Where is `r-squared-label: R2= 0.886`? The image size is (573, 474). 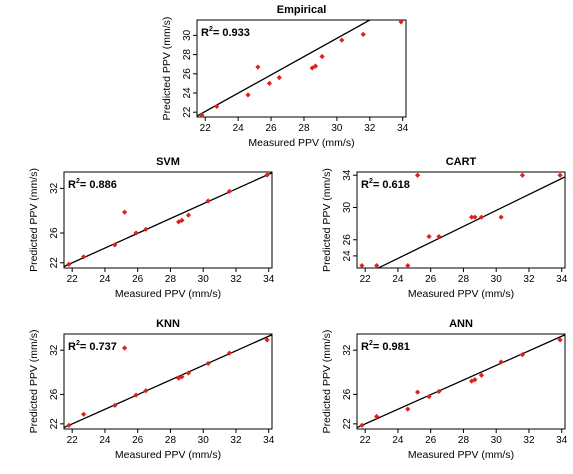 r-squared-label: R2= 0.886 is located at coordinates (92, 184).